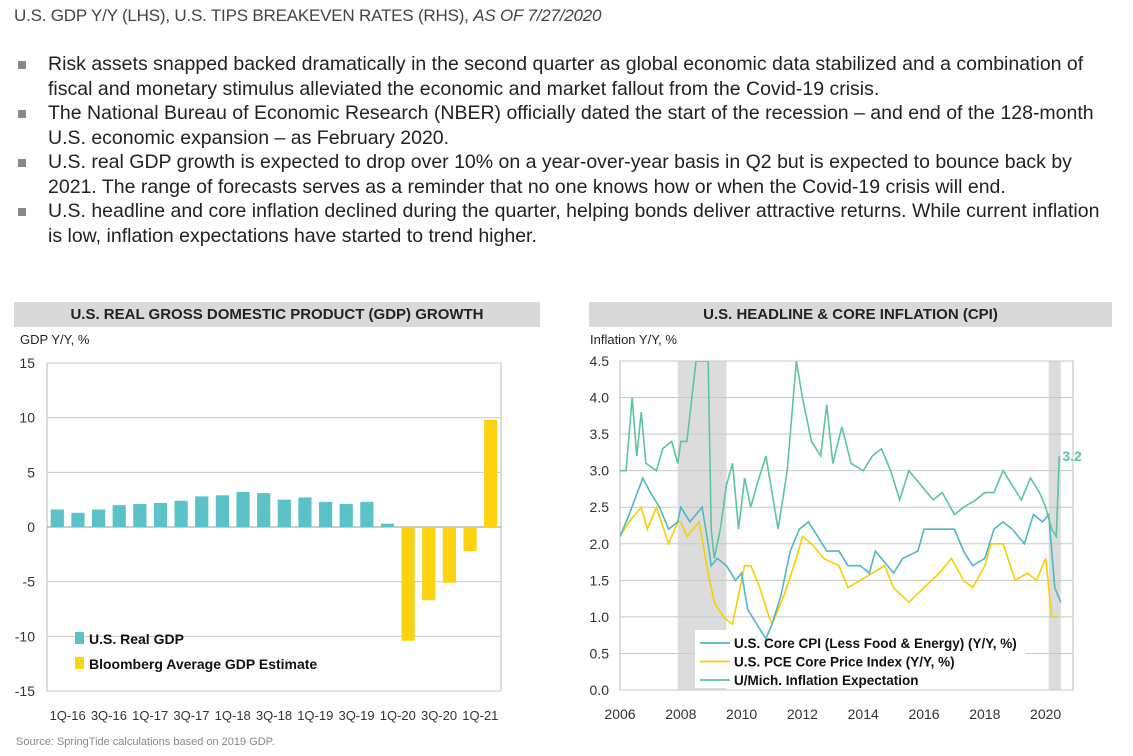 This screenshot has height=756, width=1133. I want to click on gdp-y-tick-label: -15, so click(25, 691).